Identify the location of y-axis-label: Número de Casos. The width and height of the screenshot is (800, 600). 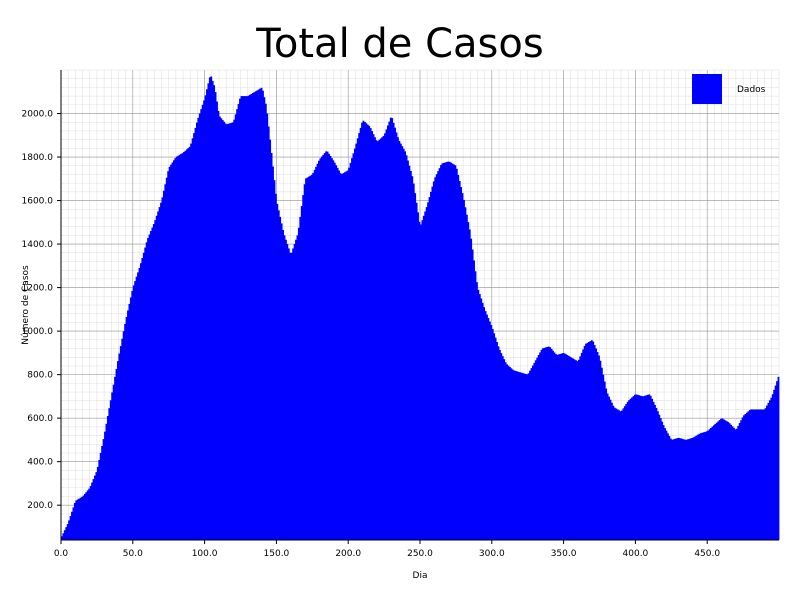
(26, 305).